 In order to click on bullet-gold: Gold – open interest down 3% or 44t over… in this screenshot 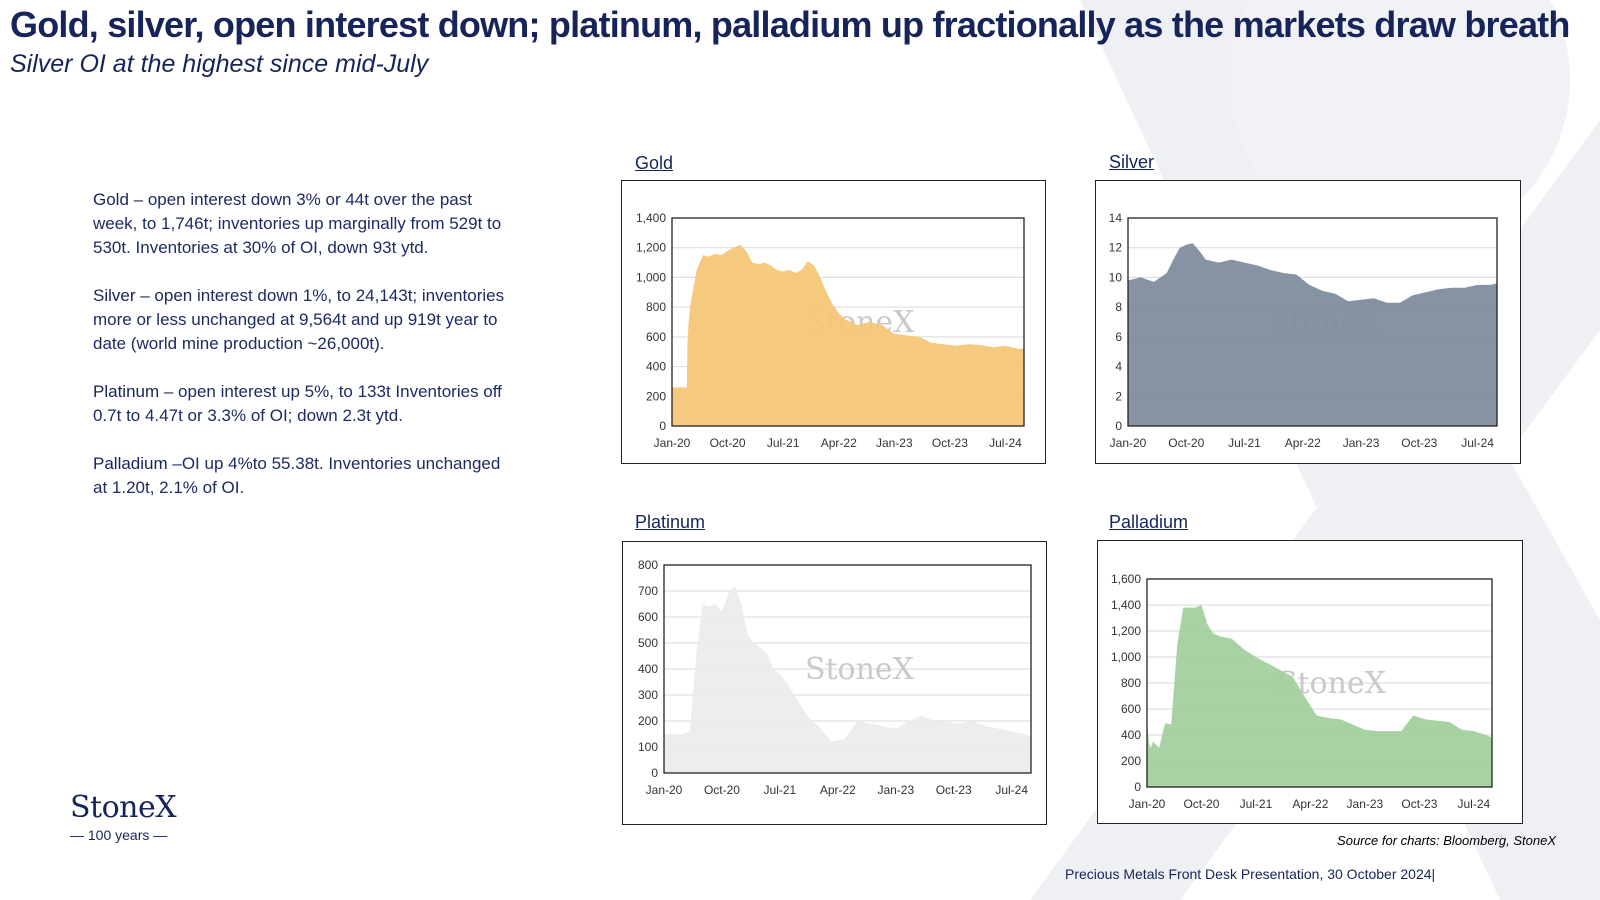, I will do `click(303, 224)`.